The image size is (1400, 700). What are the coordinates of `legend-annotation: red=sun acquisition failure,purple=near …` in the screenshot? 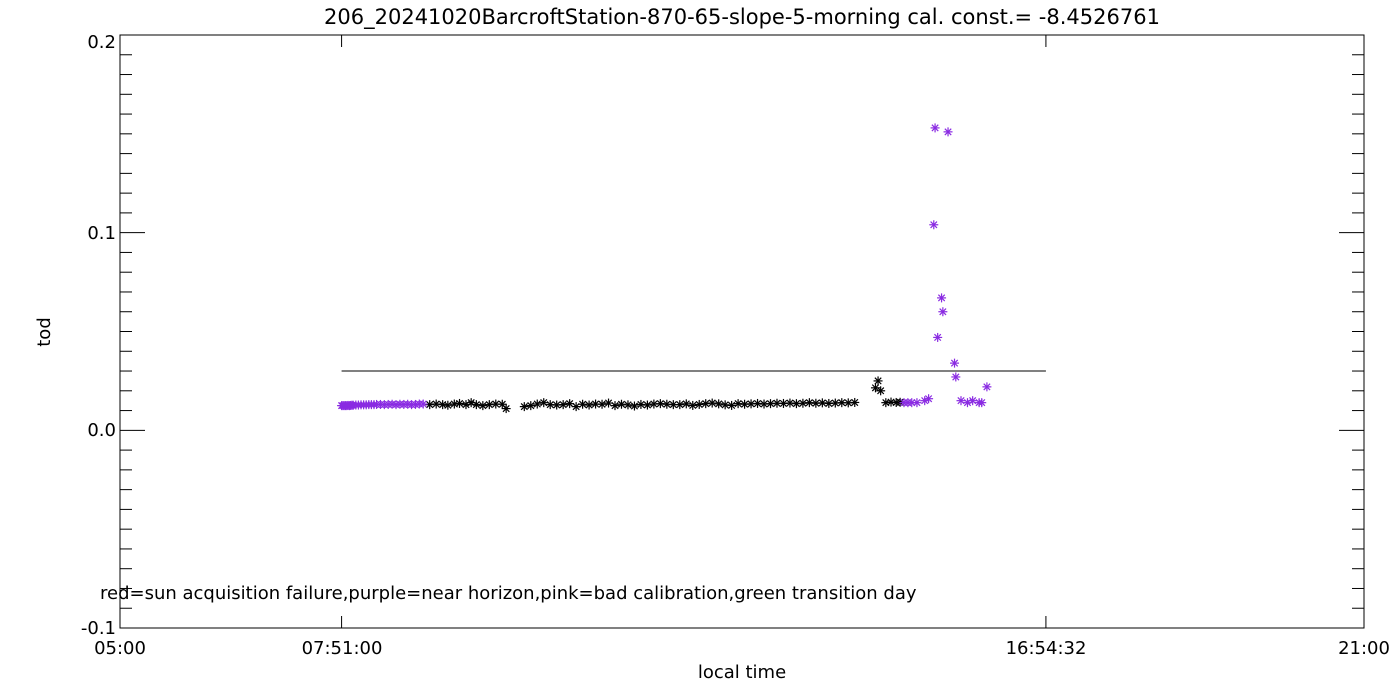 It's located at (508, 593).